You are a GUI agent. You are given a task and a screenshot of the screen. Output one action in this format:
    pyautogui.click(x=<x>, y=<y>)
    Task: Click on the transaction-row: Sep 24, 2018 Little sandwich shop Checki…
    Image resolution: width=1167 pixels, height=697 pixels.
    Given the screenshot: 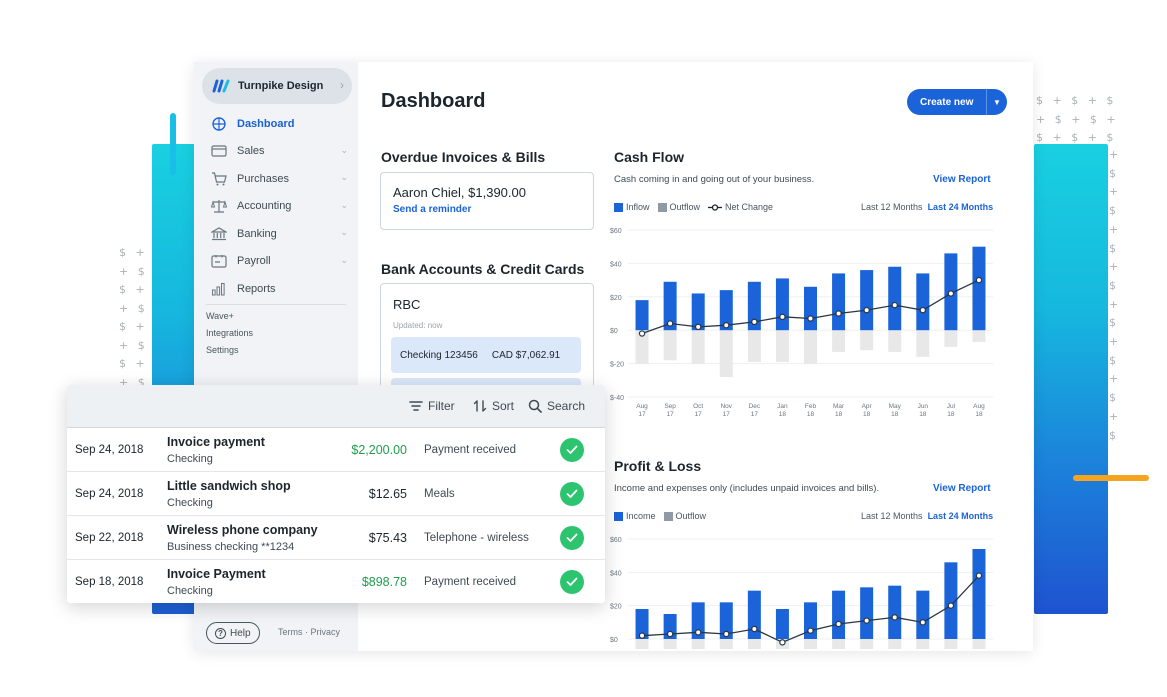 What is the action you would take?
    pyautogui.click(x=336, y=494)
    